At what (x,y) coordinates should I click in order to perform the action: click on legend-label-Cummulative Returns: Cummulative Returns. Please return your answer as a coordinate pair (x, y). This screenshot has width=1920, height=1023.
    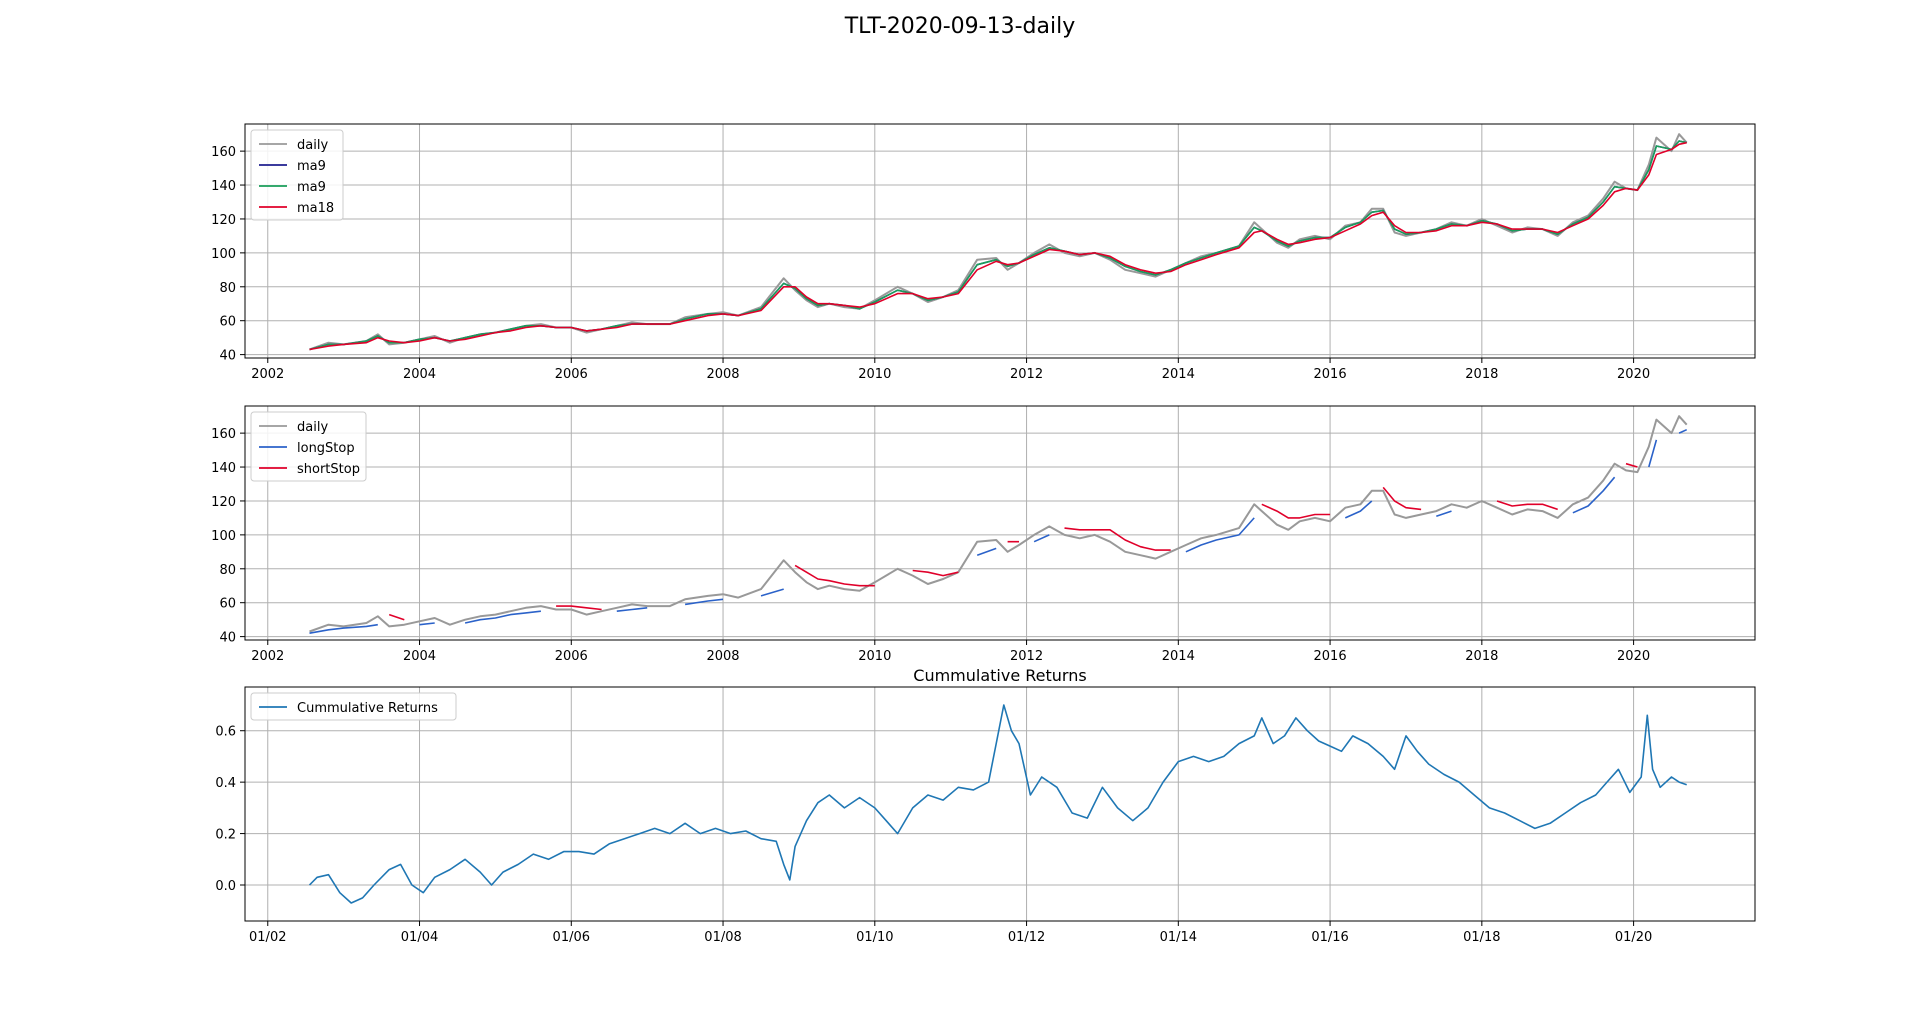
    Looking at the image, I should click on (367, 708).